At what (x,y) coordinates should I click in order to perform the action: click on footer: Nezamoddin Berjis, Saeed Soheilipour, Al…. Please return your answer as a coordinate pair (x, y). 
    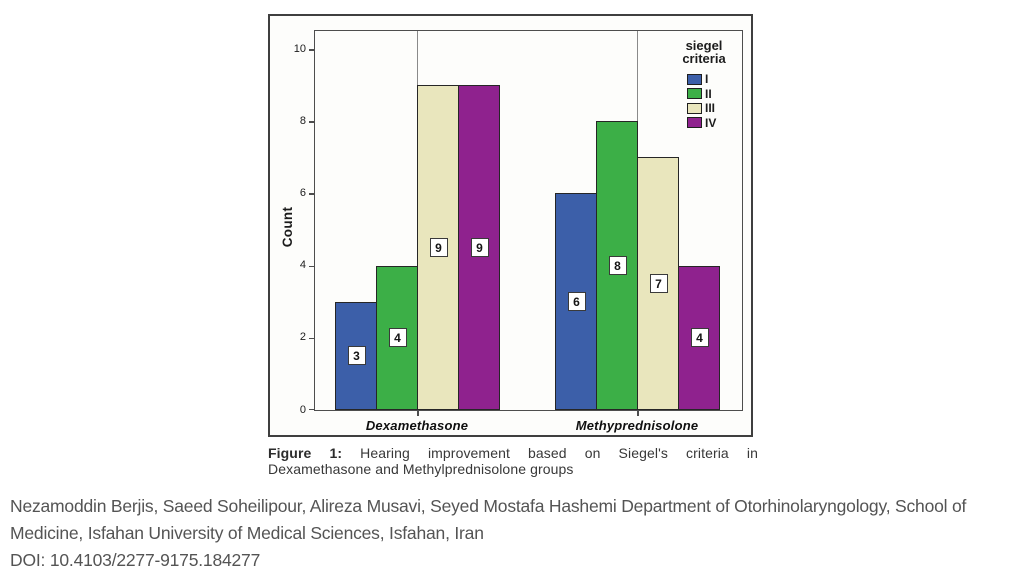
    Looking at the image, I should click on (515, 533).